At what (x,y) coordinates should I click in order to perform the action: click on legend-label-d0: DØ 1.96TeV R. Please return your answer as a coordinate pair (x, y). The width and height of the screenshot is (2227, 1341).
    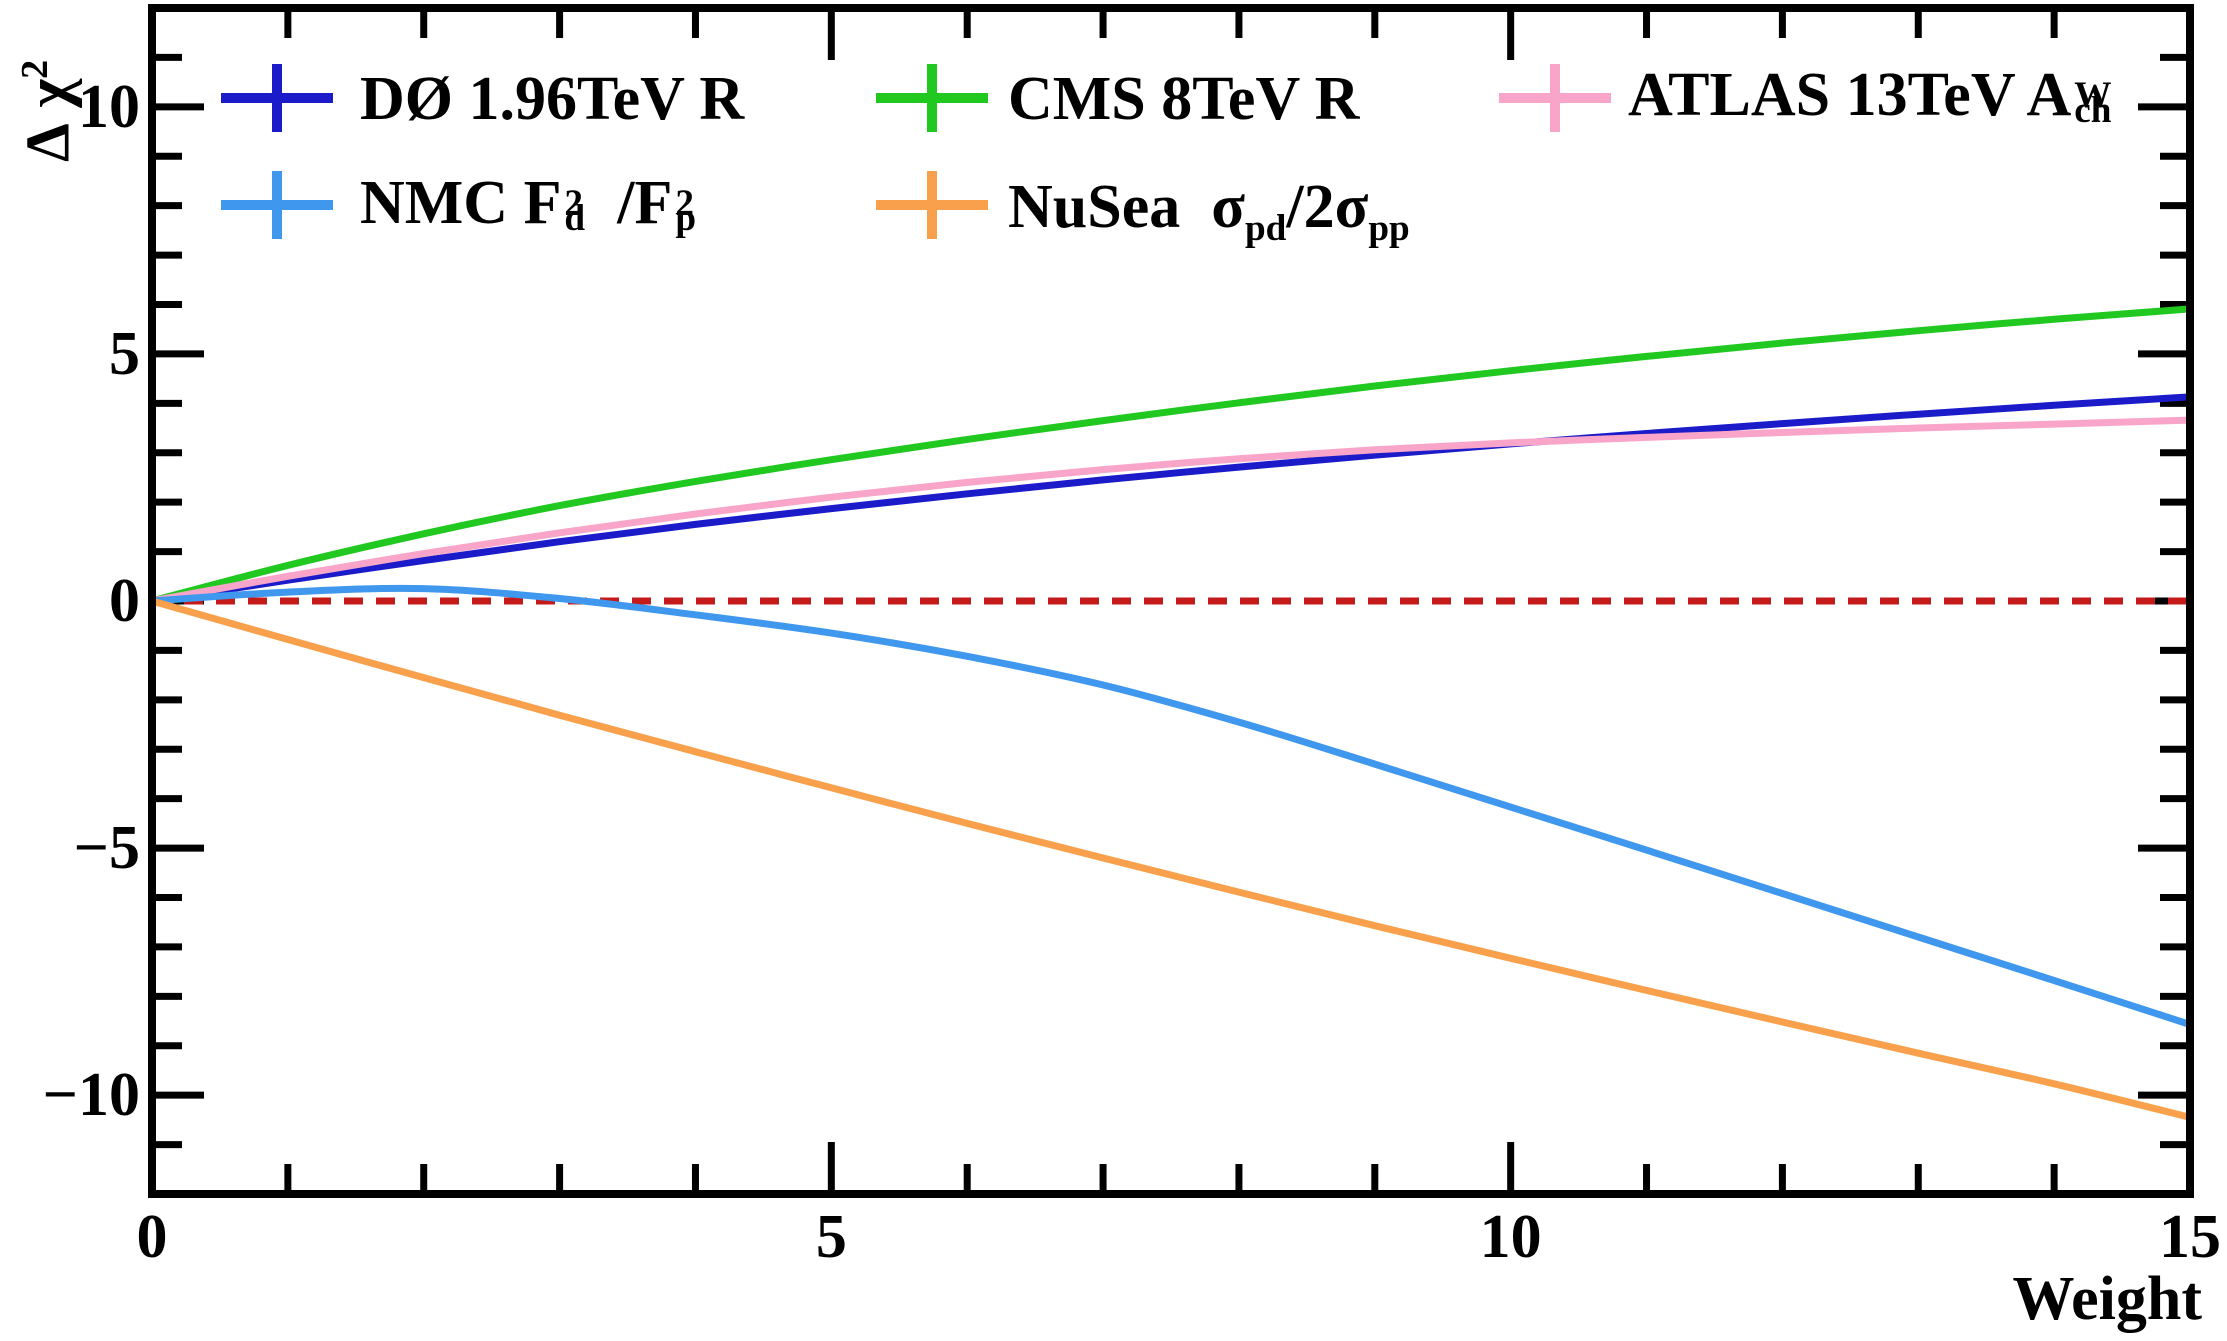
    Looking at the image, I should click on (552, 99).